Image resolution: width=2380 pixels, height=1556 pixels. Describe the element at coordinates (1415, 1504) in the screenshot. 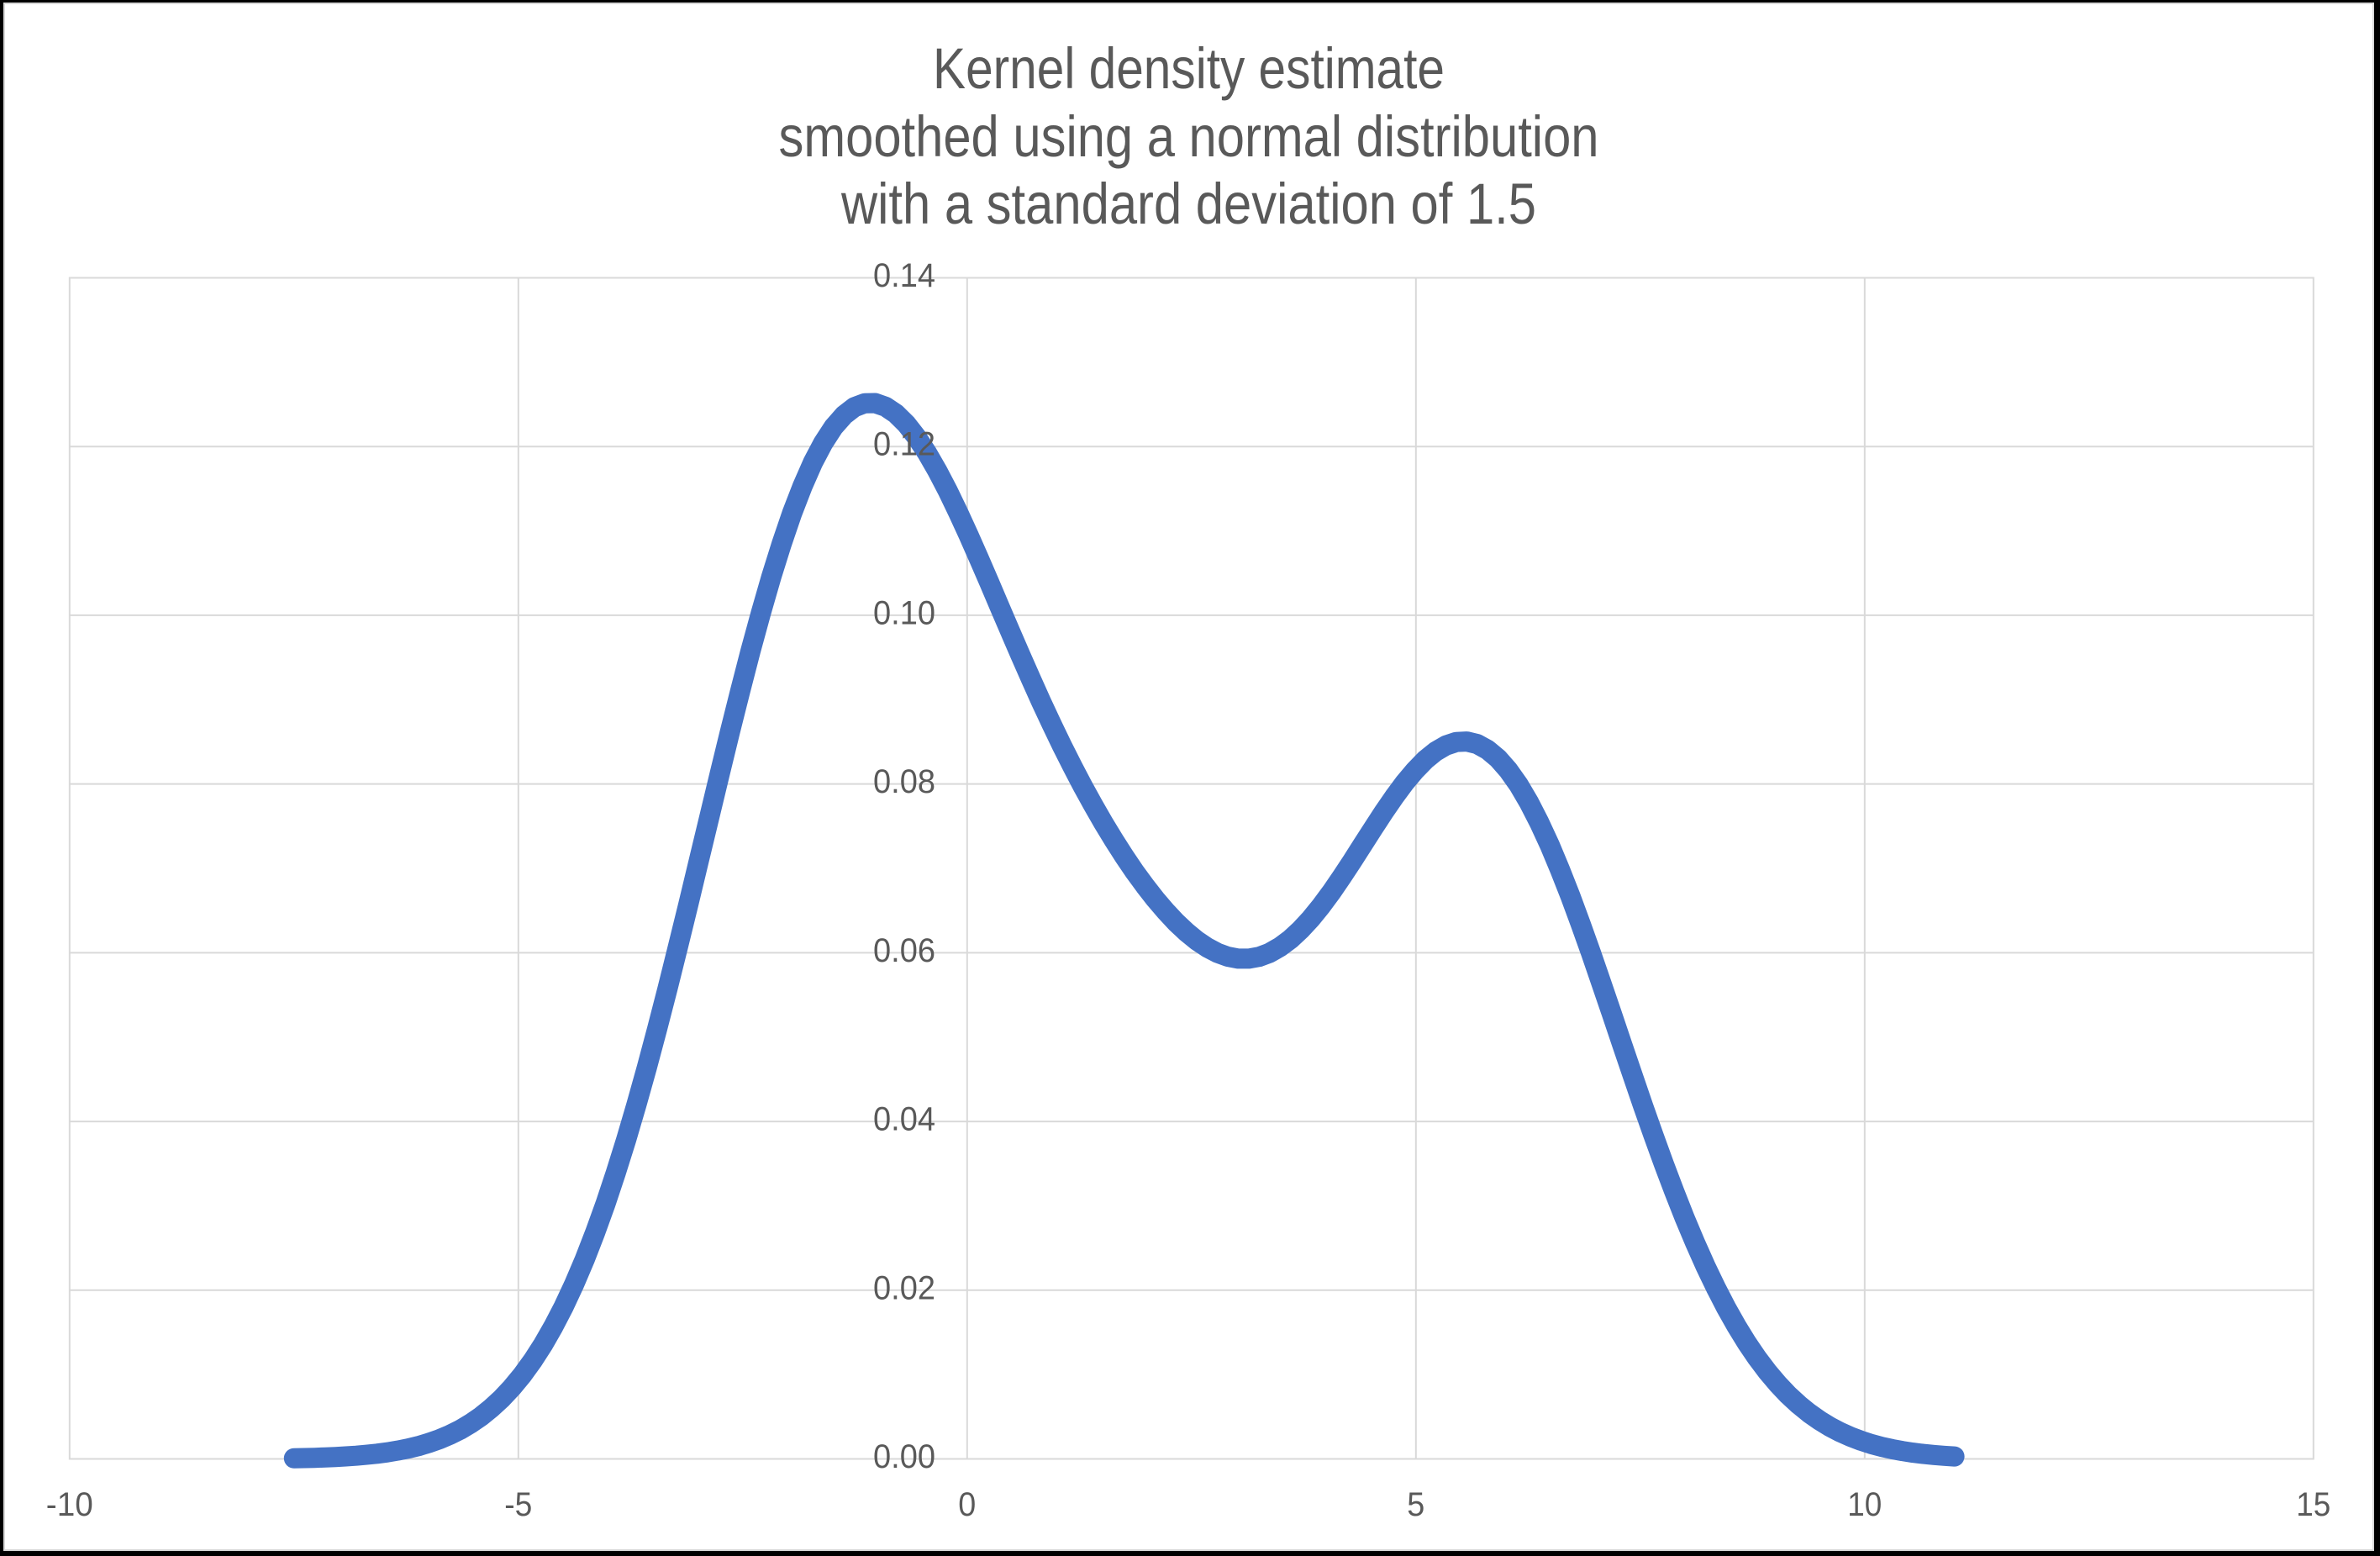

I see `svg-text: 5` at that location.